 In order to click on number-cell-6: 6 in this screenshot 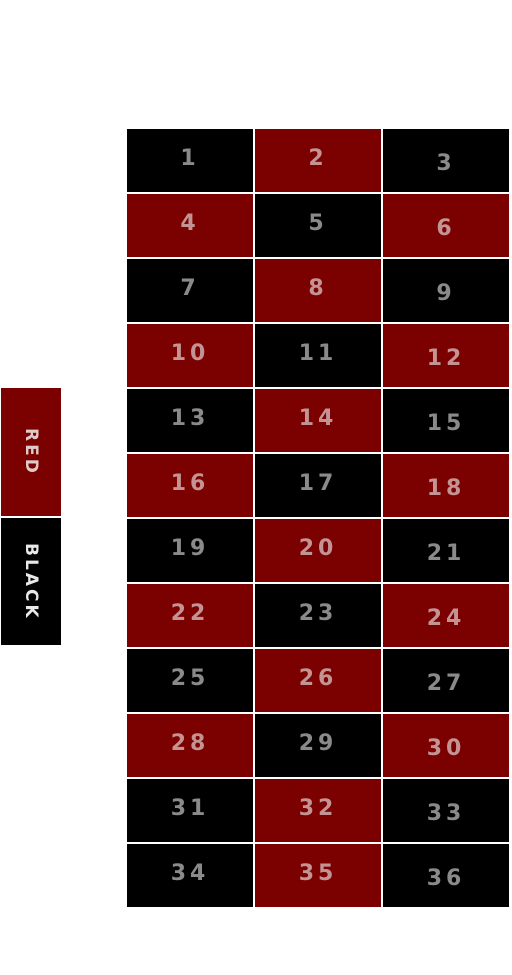, I will do `click(446, 225)`.